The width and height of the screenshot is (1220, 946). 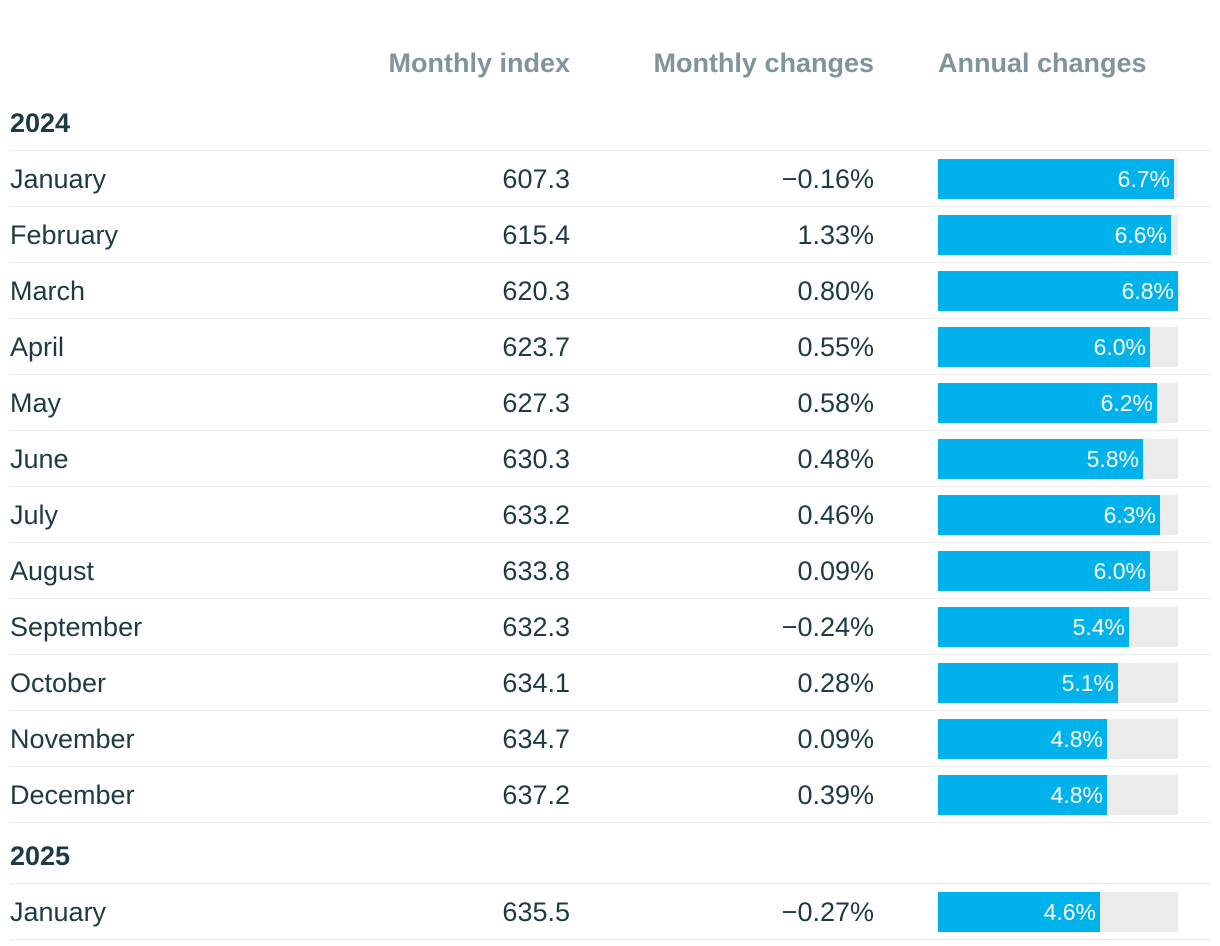 What do you see at coordinates (40, 856) in the screenshot?
I see `year-label: 2025` at bounding box center [40, 856].